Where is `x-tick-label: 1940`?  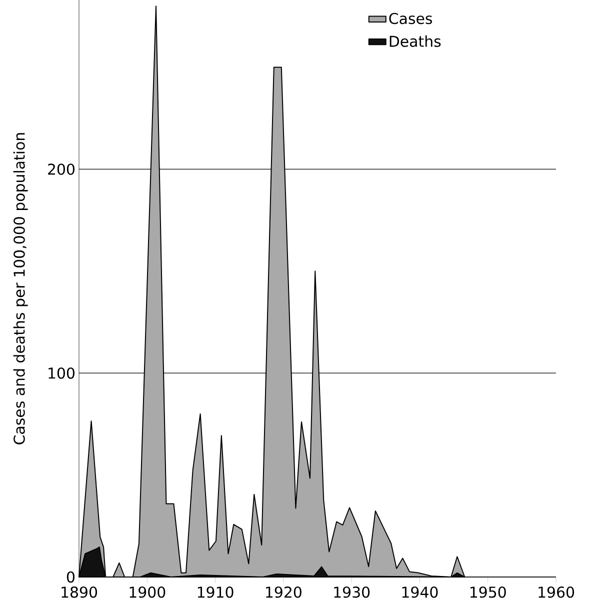
x-tick-label: 1940 is located at coordinates (420, 592).